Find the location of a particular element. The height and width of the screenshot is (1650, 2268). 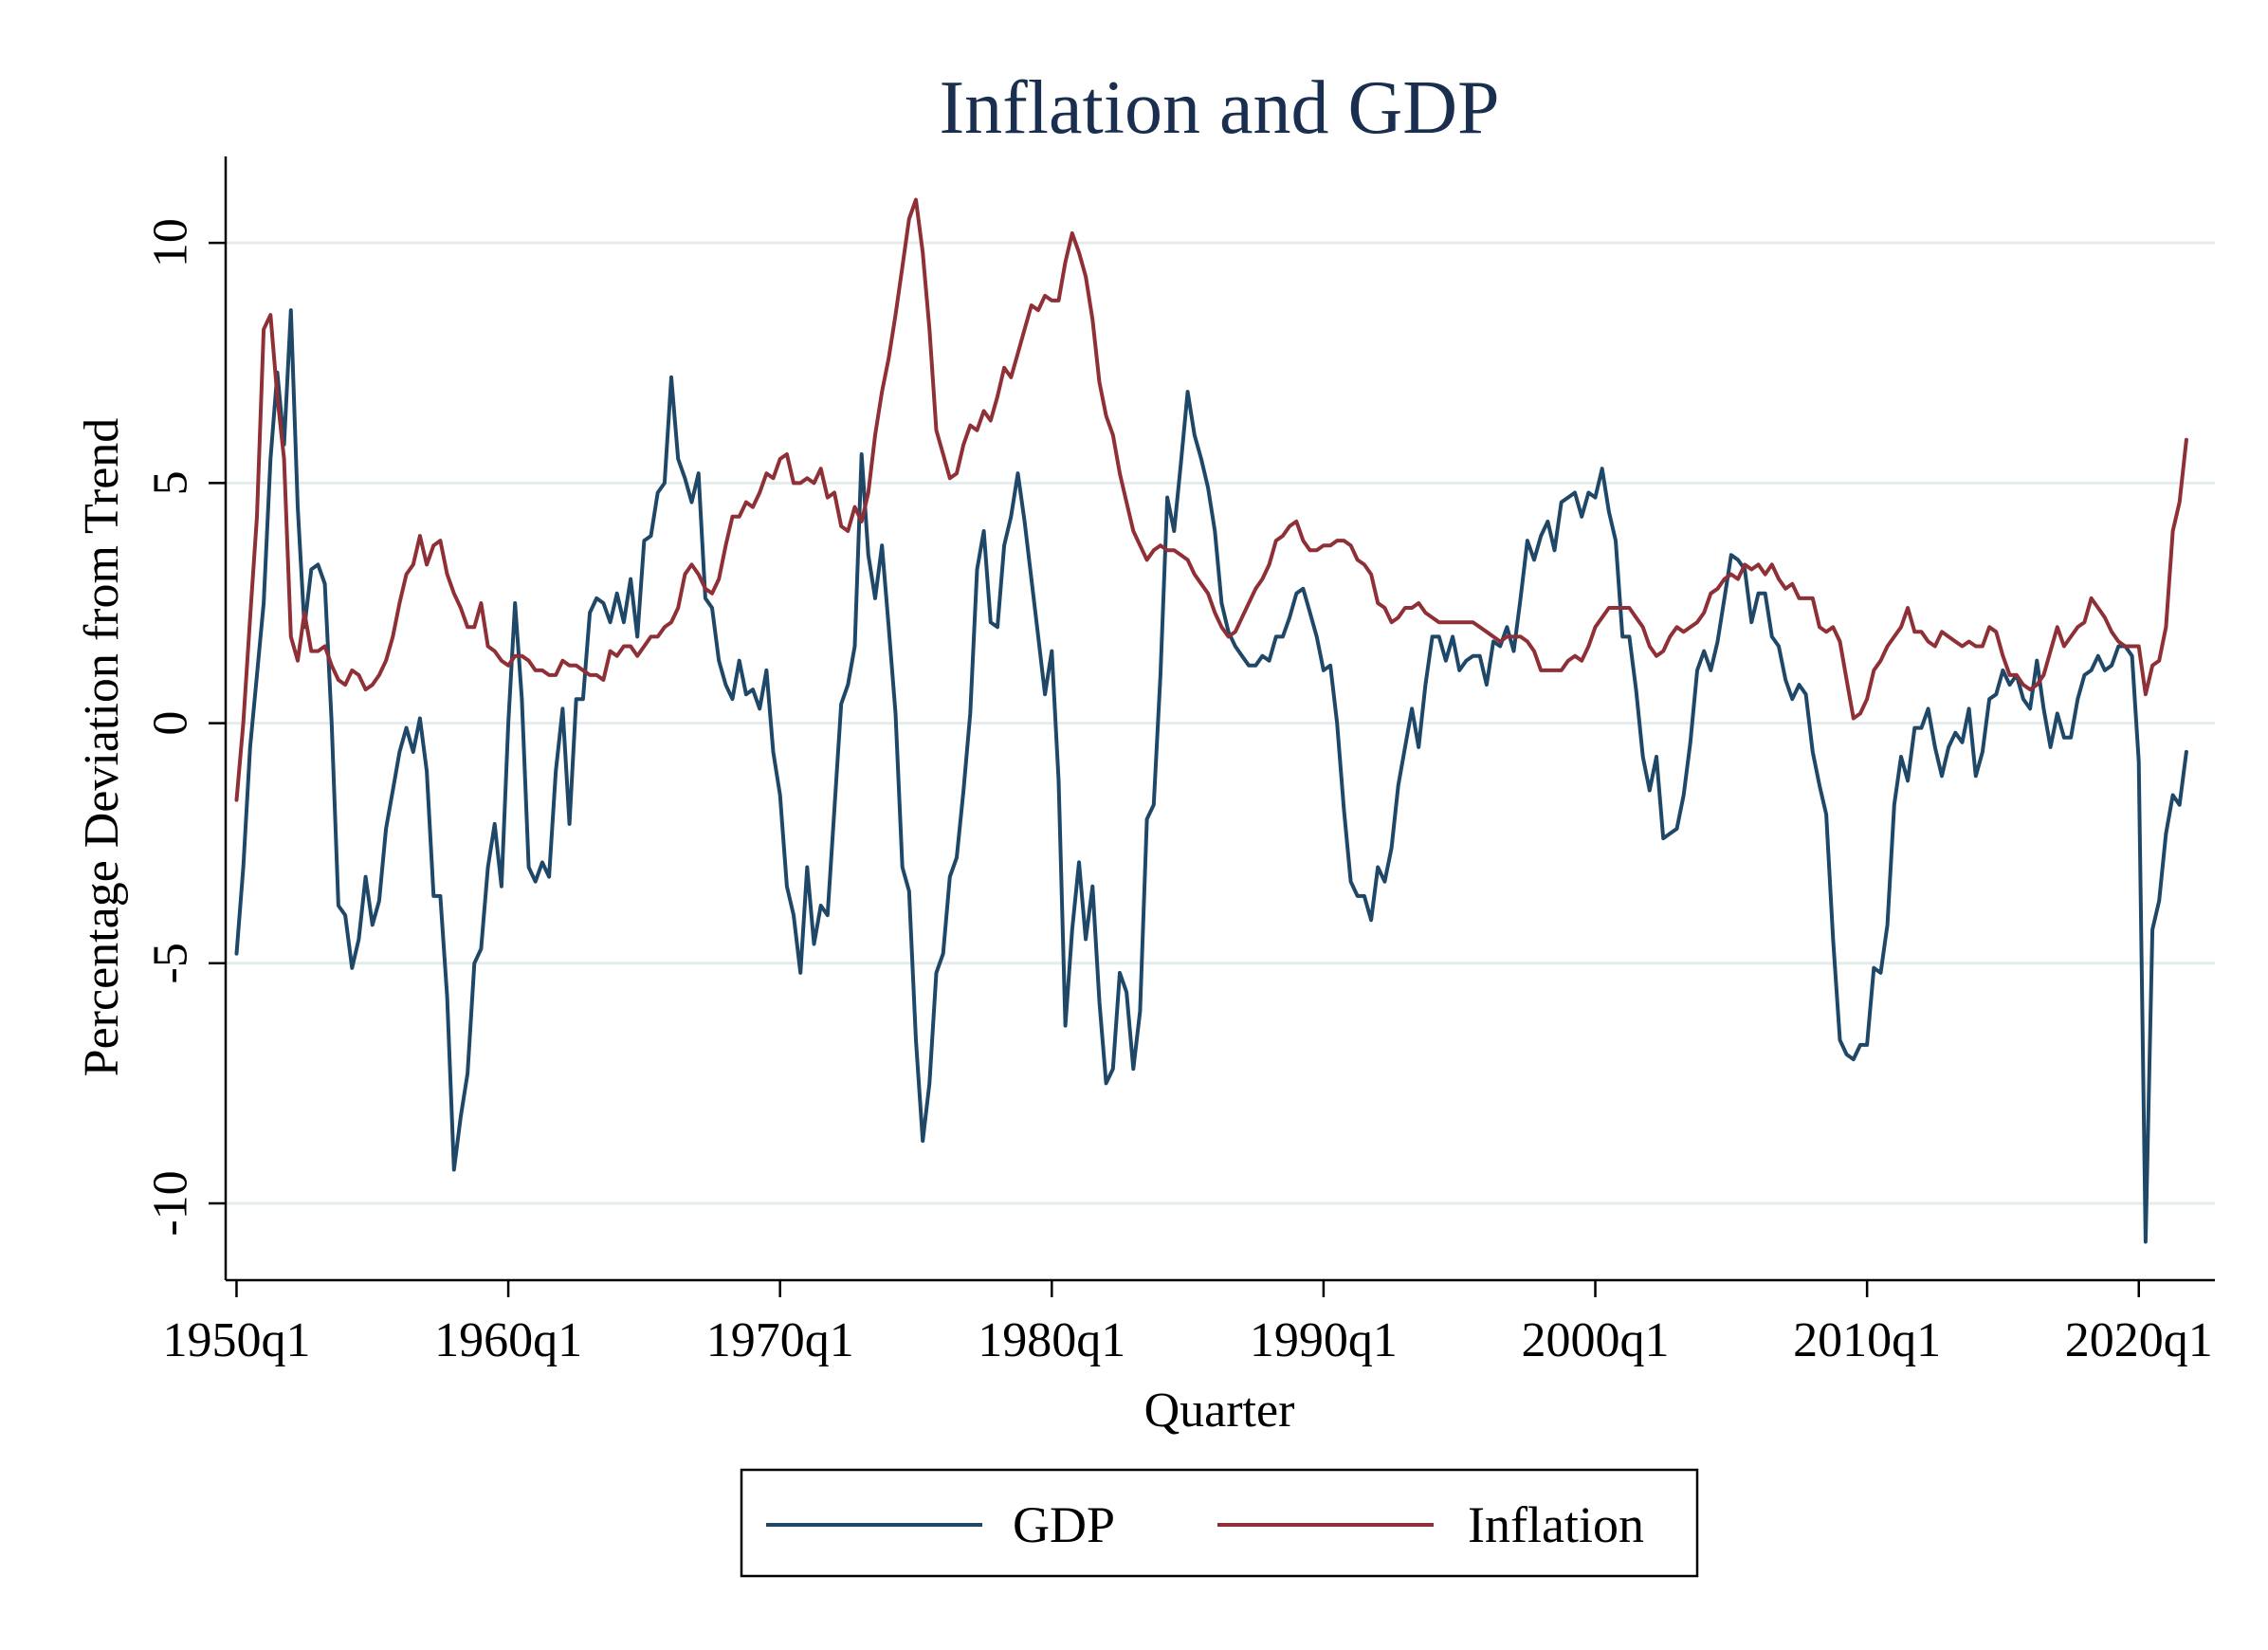

x-tick-label: 1960q1 is located at coordinates (508, 1340).